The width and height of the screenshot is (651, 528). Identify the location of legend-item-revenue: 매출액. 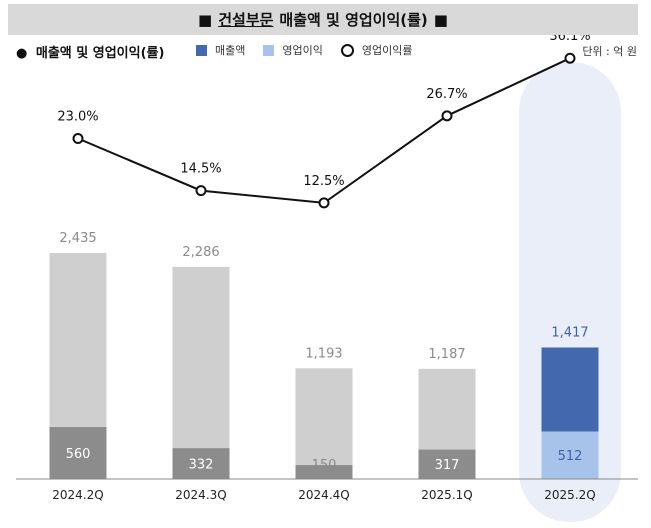
(220, 50).